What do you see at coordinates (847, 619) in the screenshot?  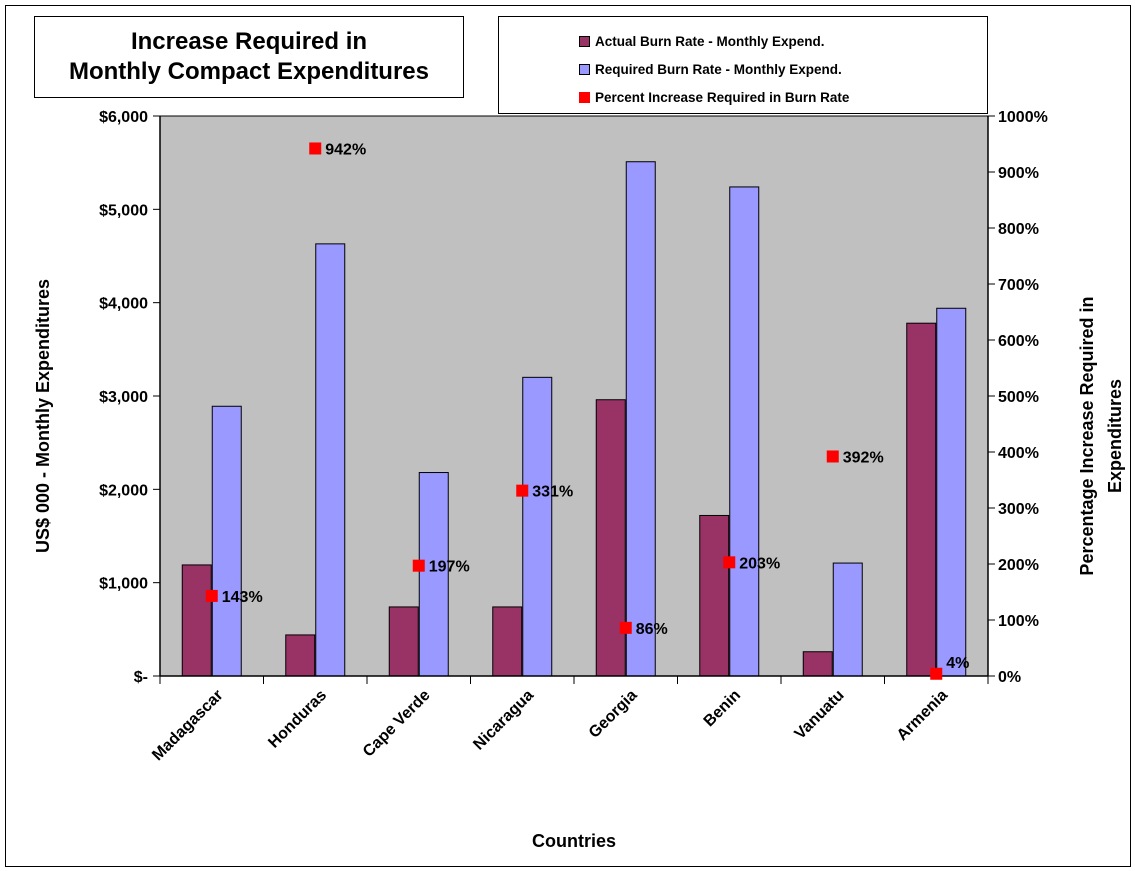 I see `bar-required-vanuatu` at bounding box center [847, 619].